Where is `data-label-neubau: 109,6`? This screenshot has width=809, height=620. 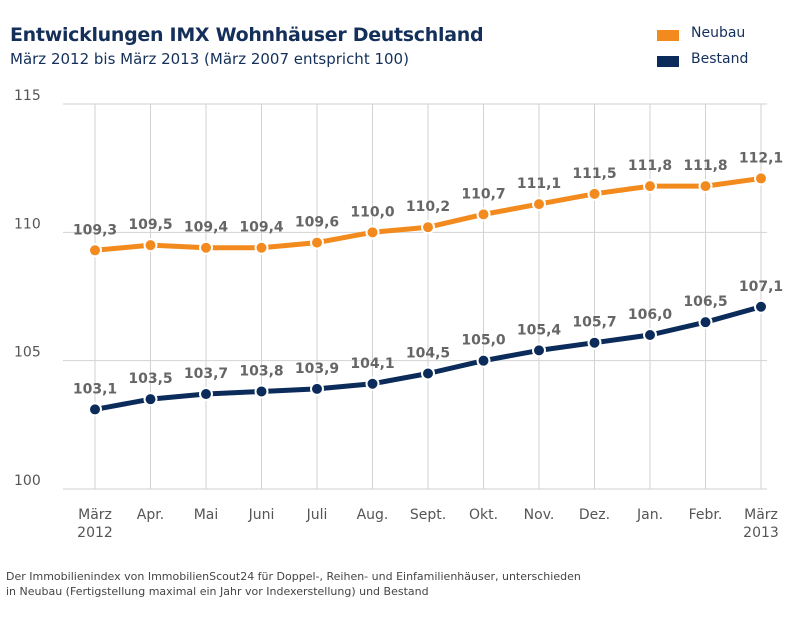
data-label-neubau: 109,6 is located at coordinates (317, 223).